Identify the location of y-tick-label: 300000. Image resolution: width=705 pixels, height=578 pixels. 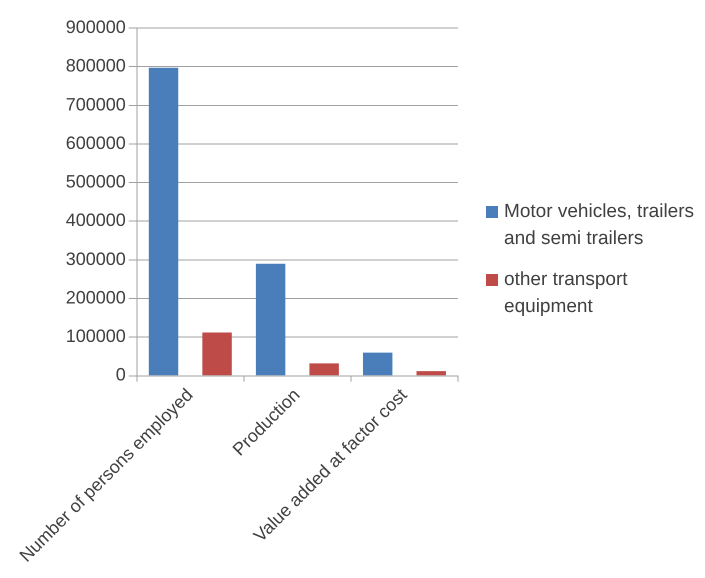
(96, 258).